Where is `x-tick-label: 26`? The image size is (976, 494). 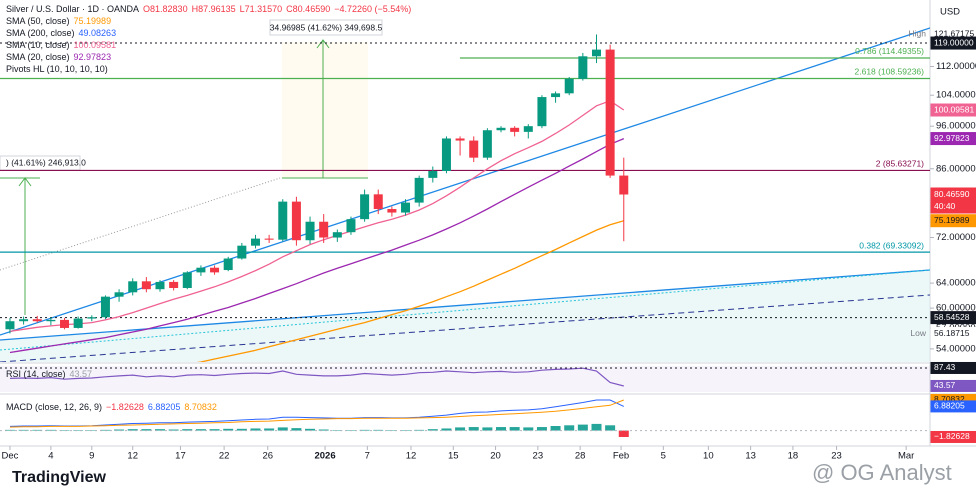 x-tick-label: 26 is located at coordinates (267, 456).